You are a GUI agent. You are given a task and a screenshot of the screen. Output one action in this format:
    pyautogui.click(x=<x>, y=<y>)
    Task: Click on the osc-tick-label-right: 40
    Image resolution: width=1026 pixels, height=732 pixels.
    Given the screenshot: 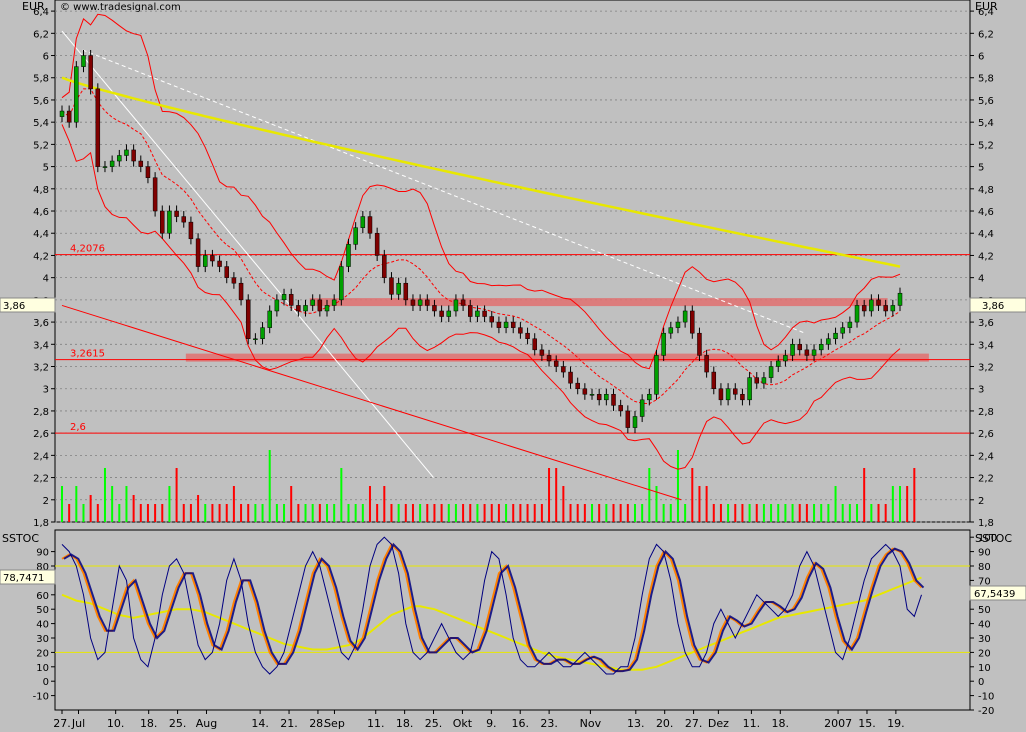 What is the action you would take?
    pyautogui.click(x=984, y=625)
    